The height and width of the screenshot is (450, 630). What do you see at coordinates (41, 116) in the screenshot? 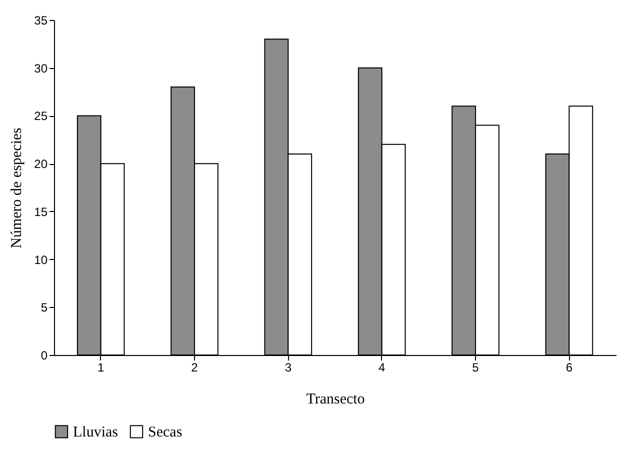
I see `y-tick-label: 25` at bounding box center [41, 116].